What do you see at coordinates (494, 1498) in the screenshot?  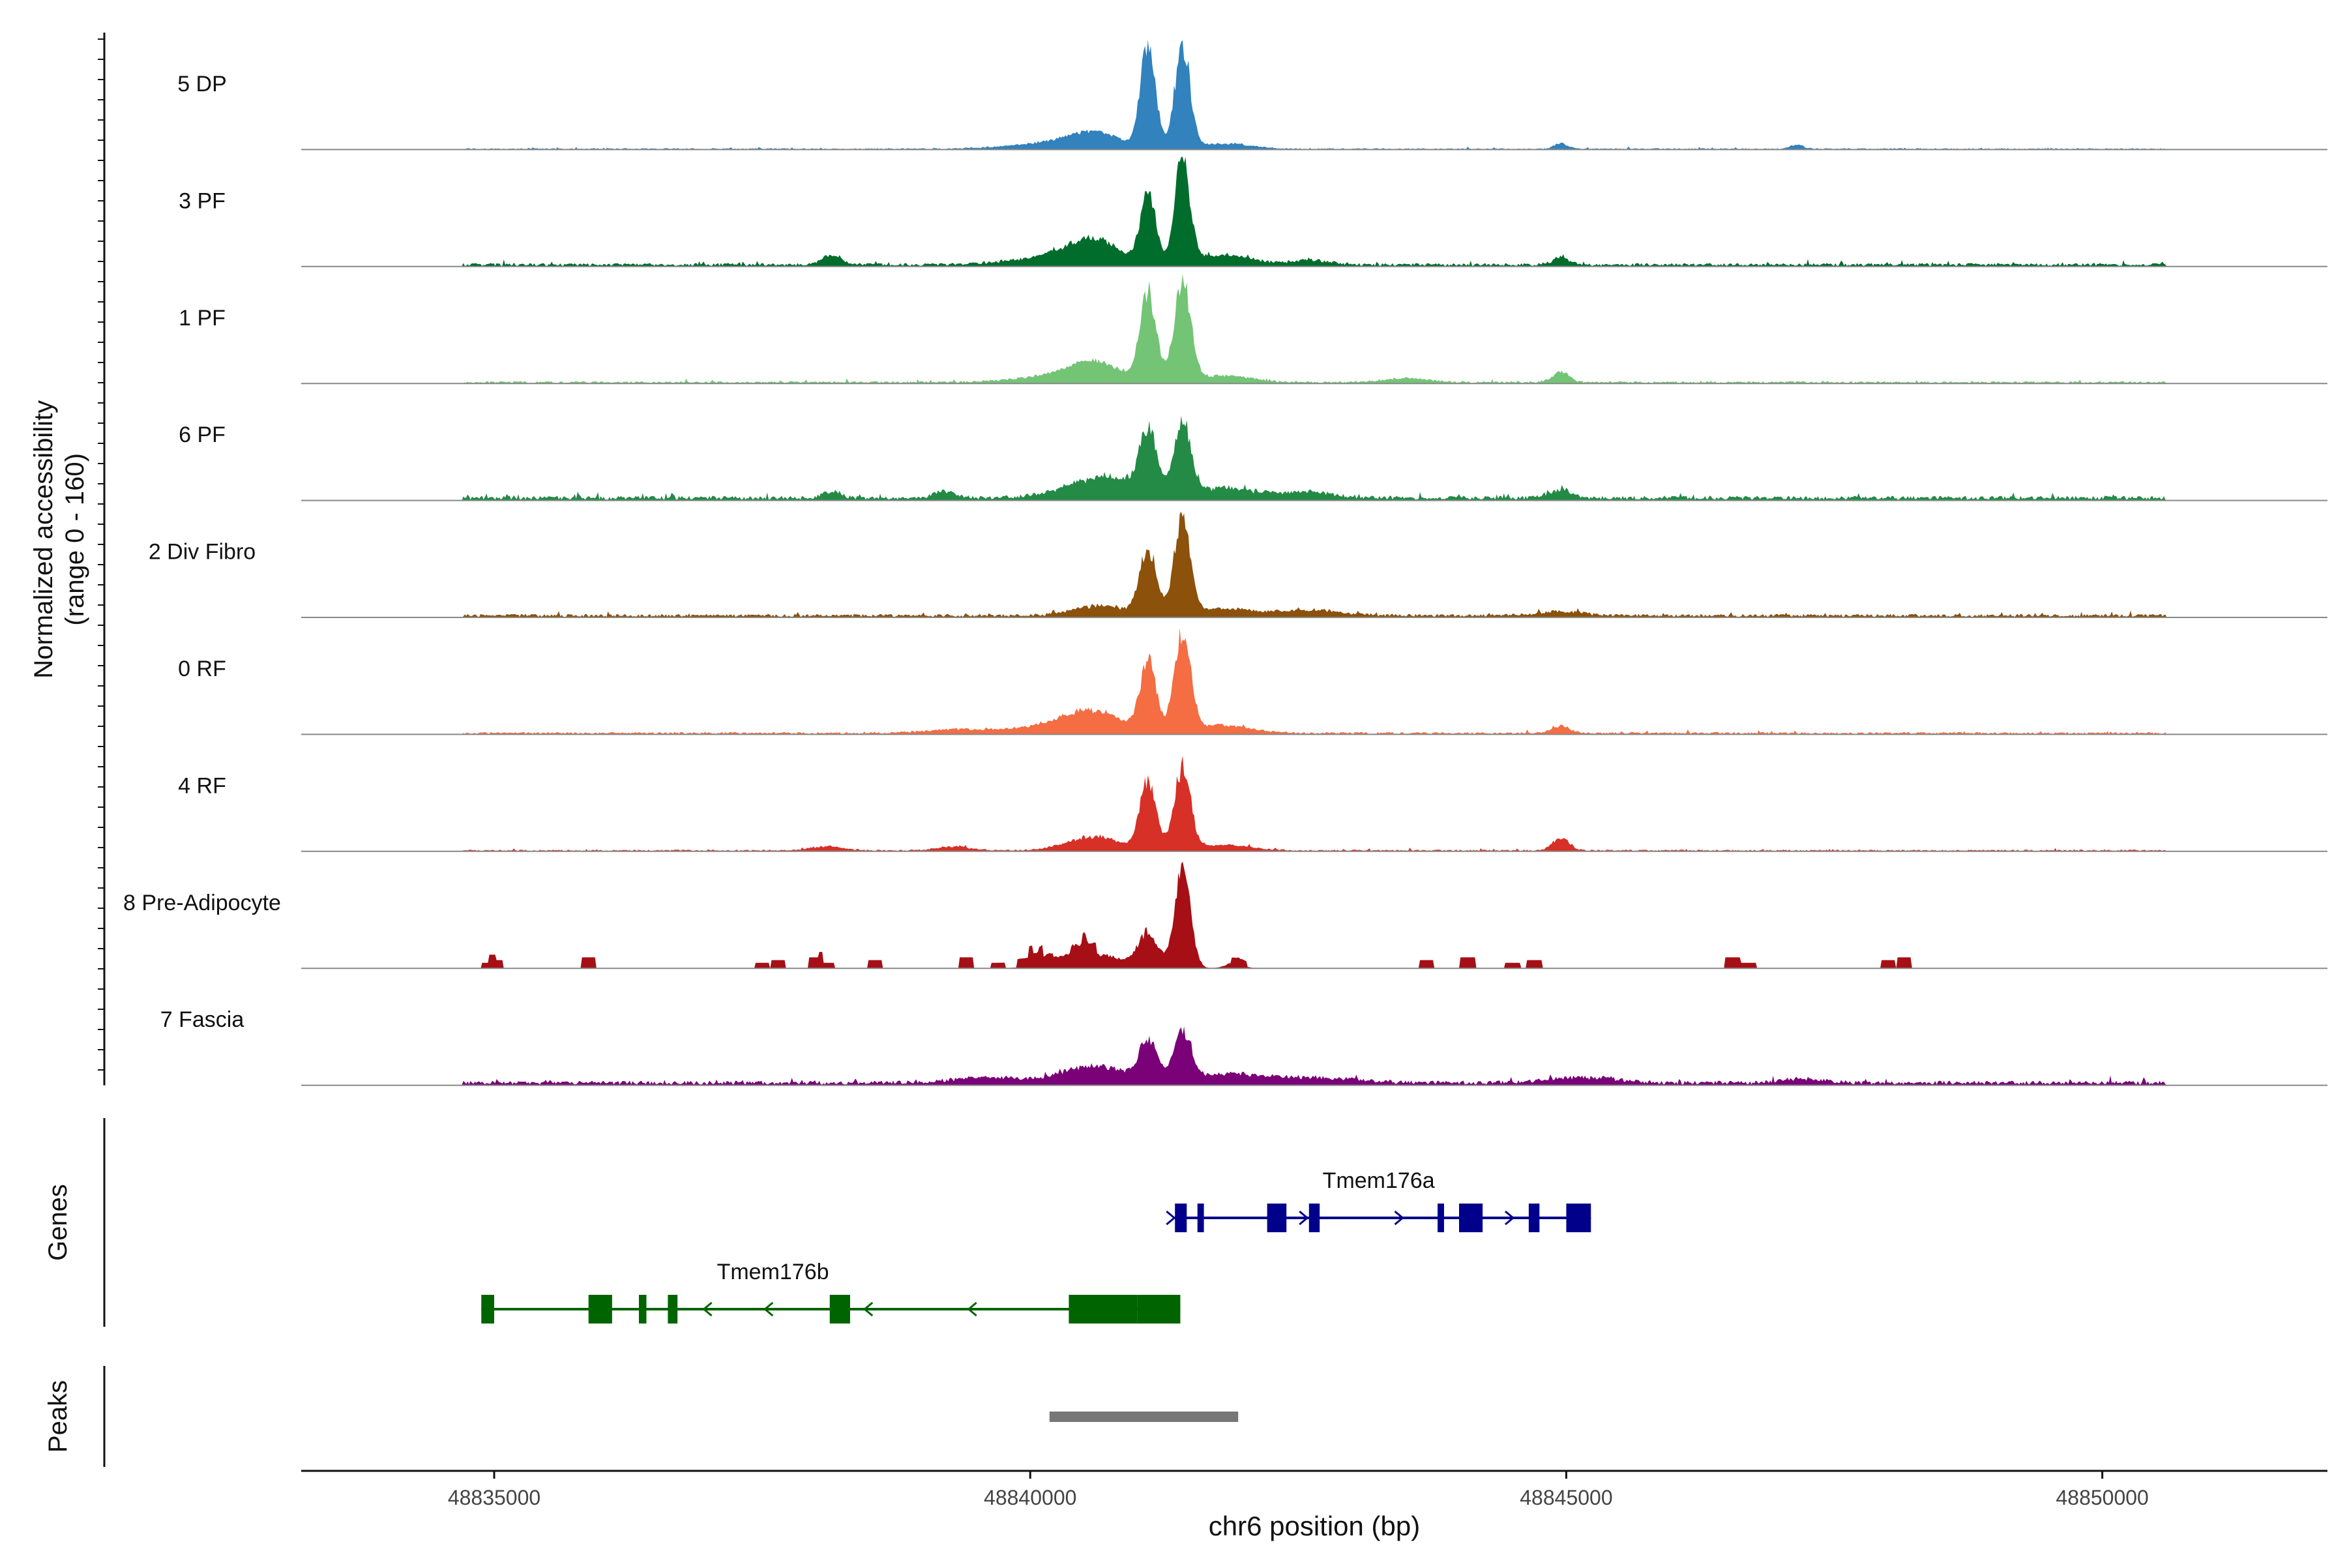 I see `x-tick-label-0: 48835000` at bounding box center [494, 1498].